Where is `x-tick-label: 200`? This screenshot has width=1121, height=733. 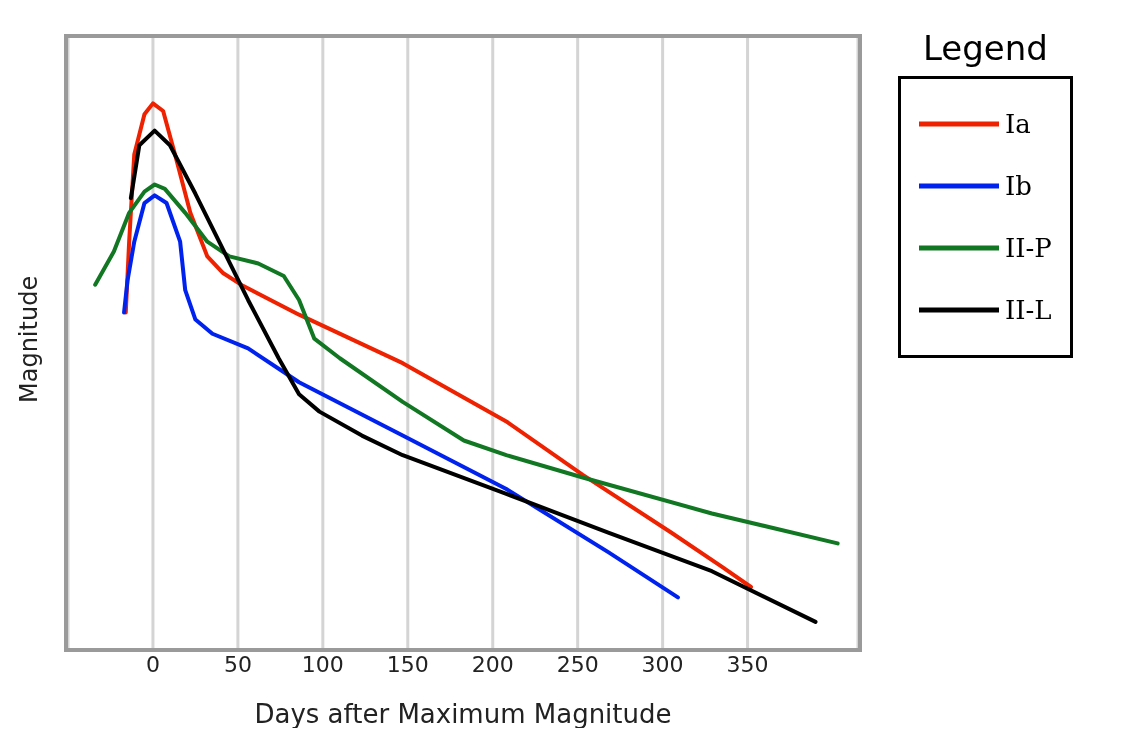
x-tick-label: 200 is located at coordinates (492, 664).